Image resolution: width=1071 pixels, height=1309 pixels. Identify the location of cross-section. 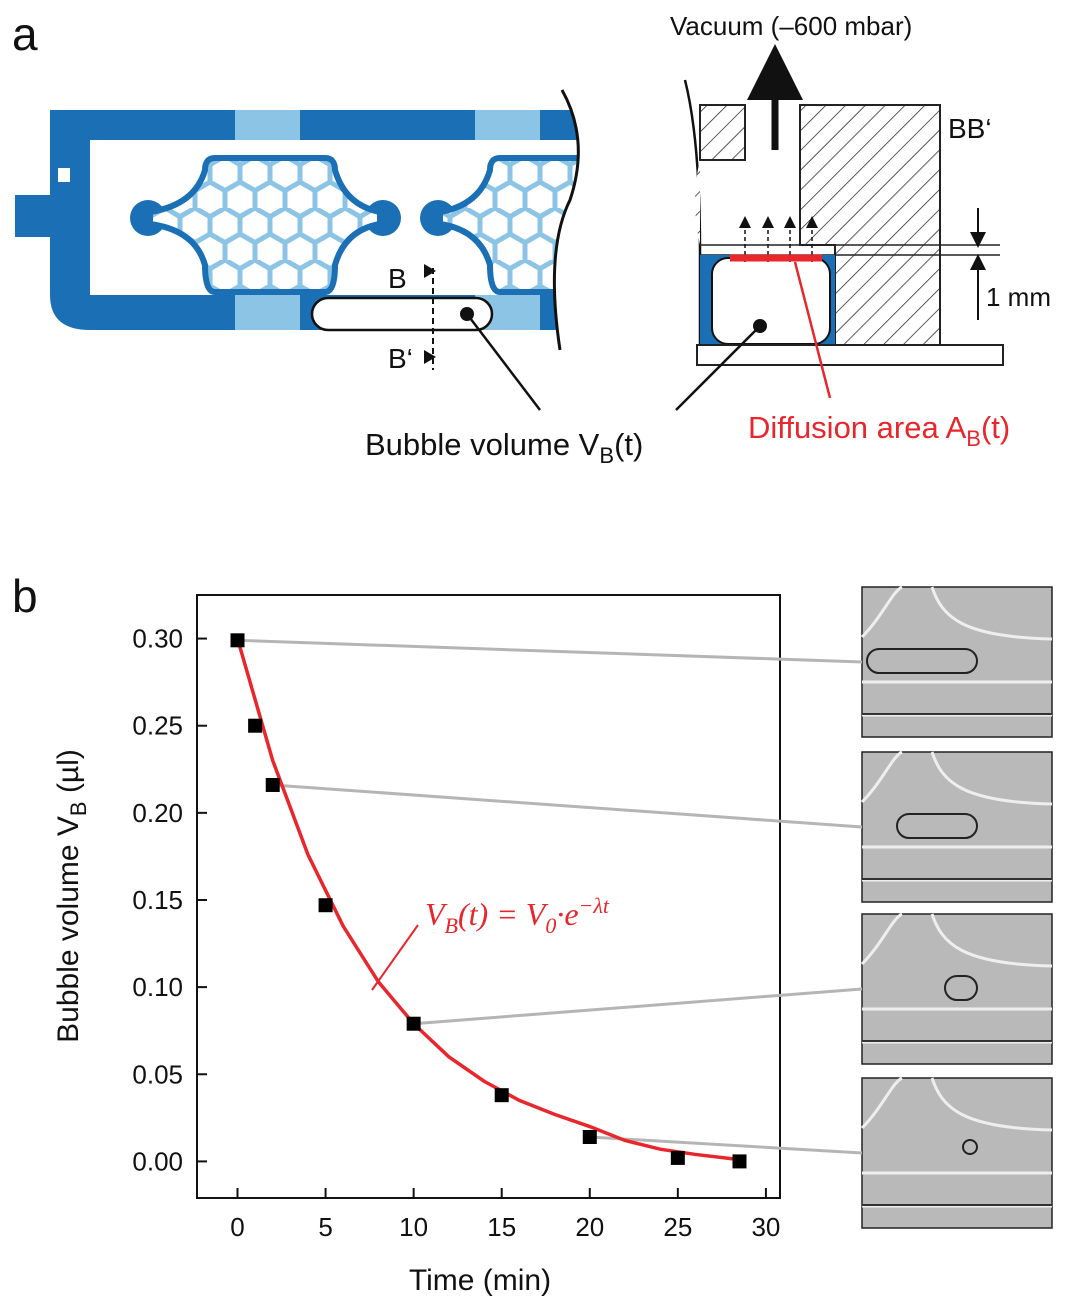
(839, 227).